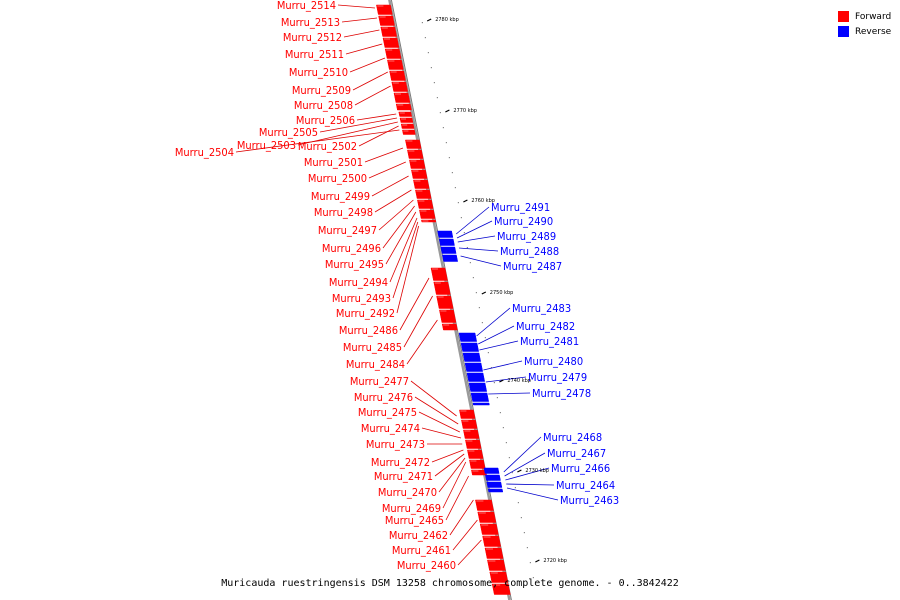 Image resolution: width=900 pixels, height=600 pixels. Describe the element at coordinates (400, 462) in the screenshot. I see `forward-gene-label: Murru_2472` at that location.